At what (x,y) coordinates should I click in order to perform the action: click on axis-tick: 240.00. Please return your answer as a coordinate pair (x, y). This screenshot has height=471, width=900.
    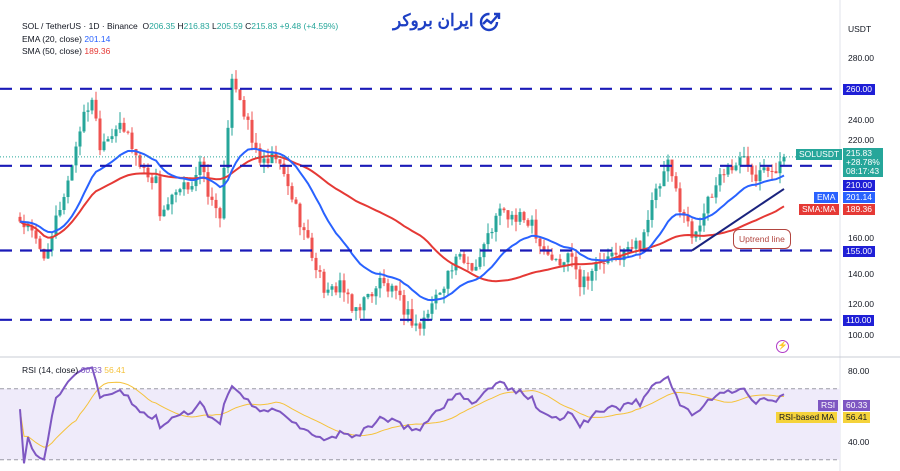
    Looking at the image, I should click on (861, 120).